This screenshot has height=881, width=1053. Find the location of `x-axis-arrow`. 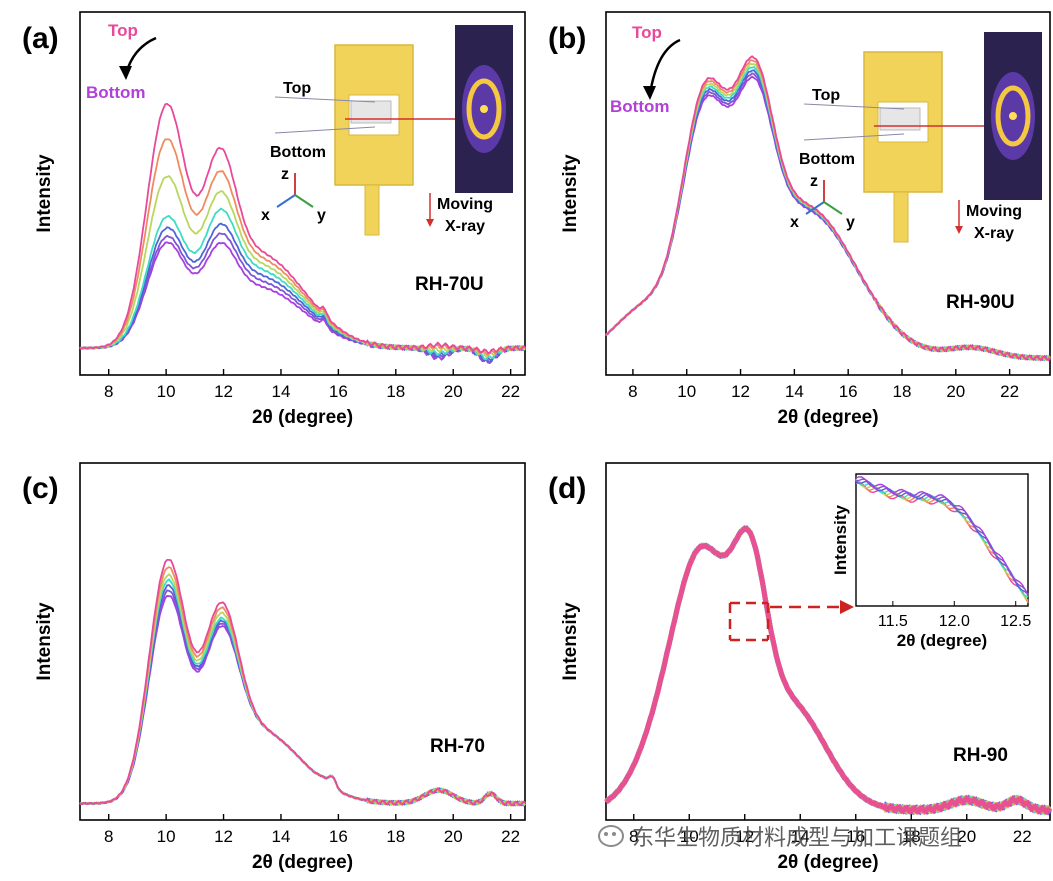

x-axis-arrow is located at coordinates (815, 208).